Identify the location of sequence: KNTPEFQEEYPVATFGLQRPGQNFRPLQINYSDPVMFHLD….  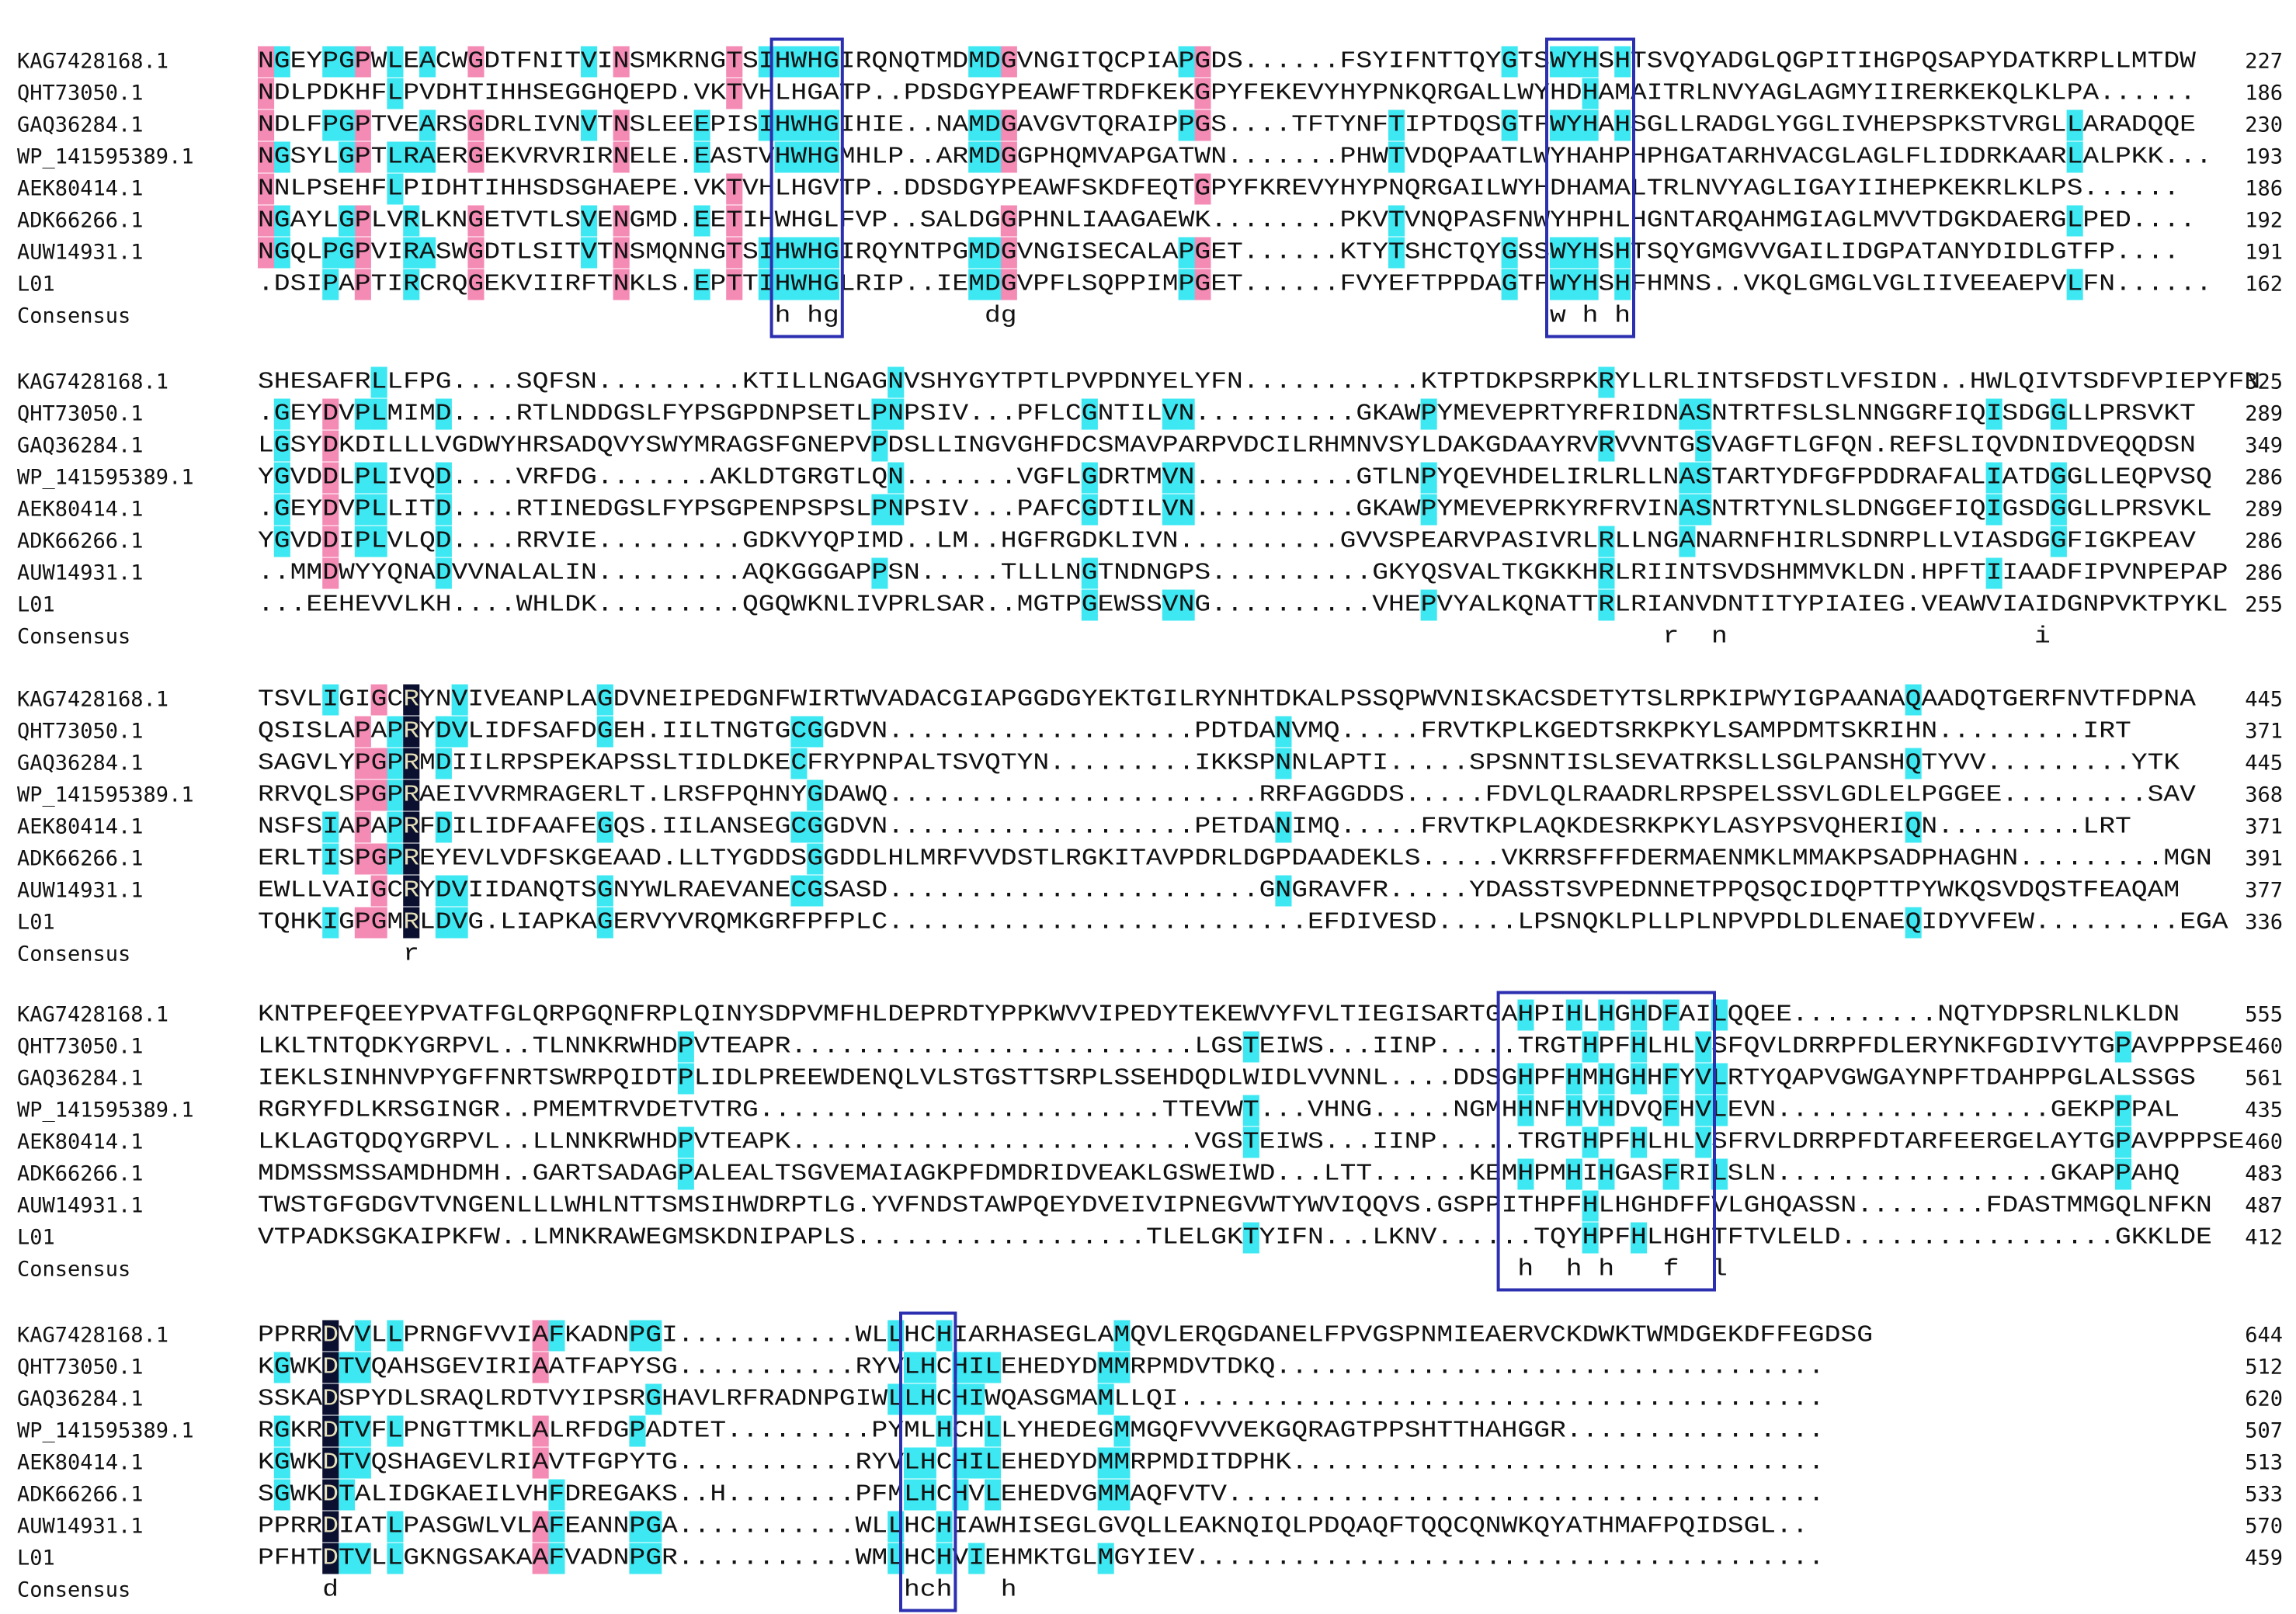
(1219, 1015).